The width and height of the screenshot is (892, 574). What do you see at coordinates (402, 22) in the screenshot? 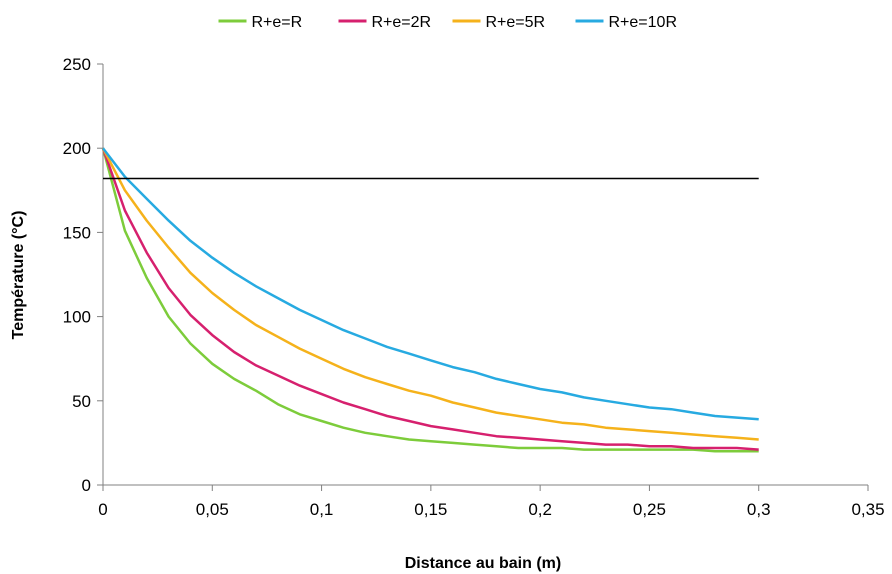
I see `legend-label: R+e=2R` at bounding box center [402, 22].